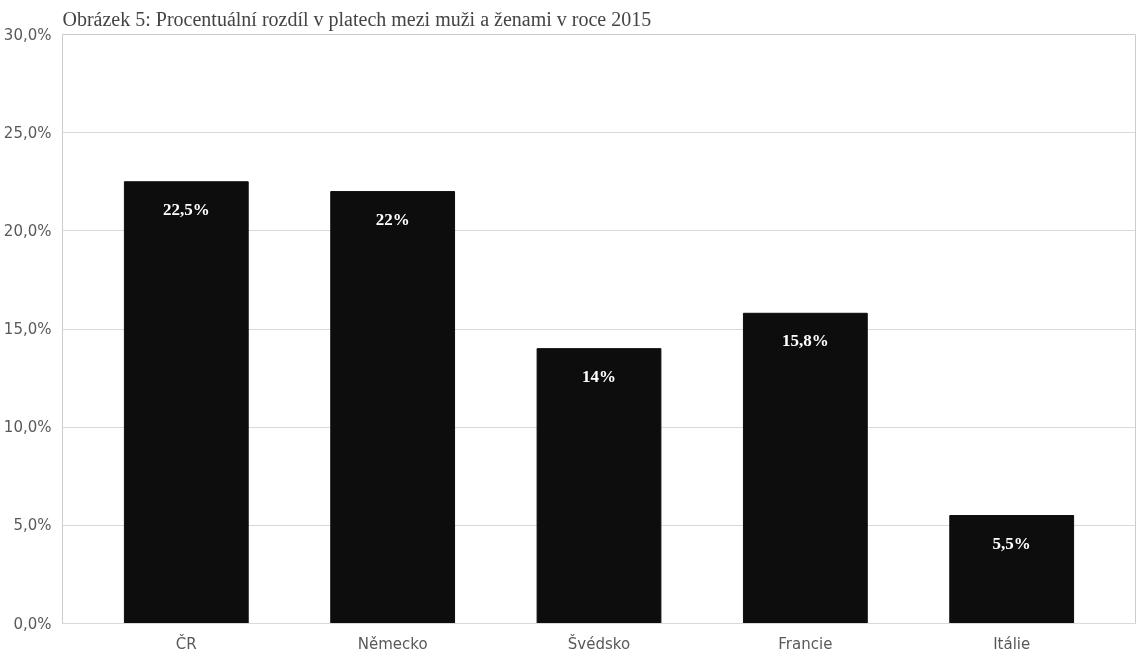 The image size is (1148, 661). Describe the element at coordinates (27, 329) in the screenshot. I see `y-tick-label: 15,0%` at that location.